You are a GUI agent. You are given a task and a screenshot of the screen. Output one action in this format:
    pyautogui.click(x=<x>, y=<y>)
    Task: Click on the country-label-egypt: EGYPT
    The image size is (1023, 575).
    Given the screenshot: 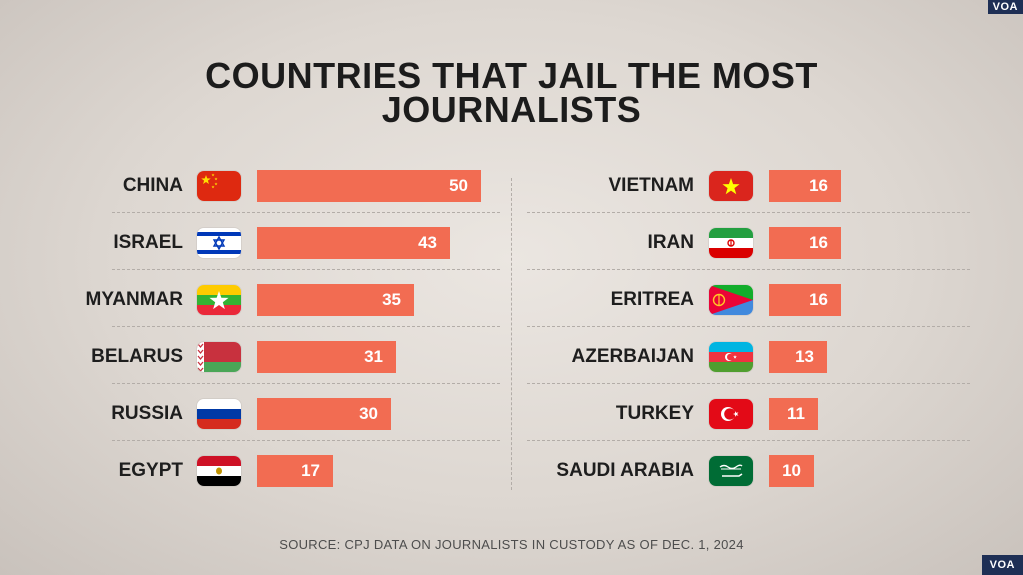 What is the action you would take?
    pyautogui.click(x=150, y=470)
    